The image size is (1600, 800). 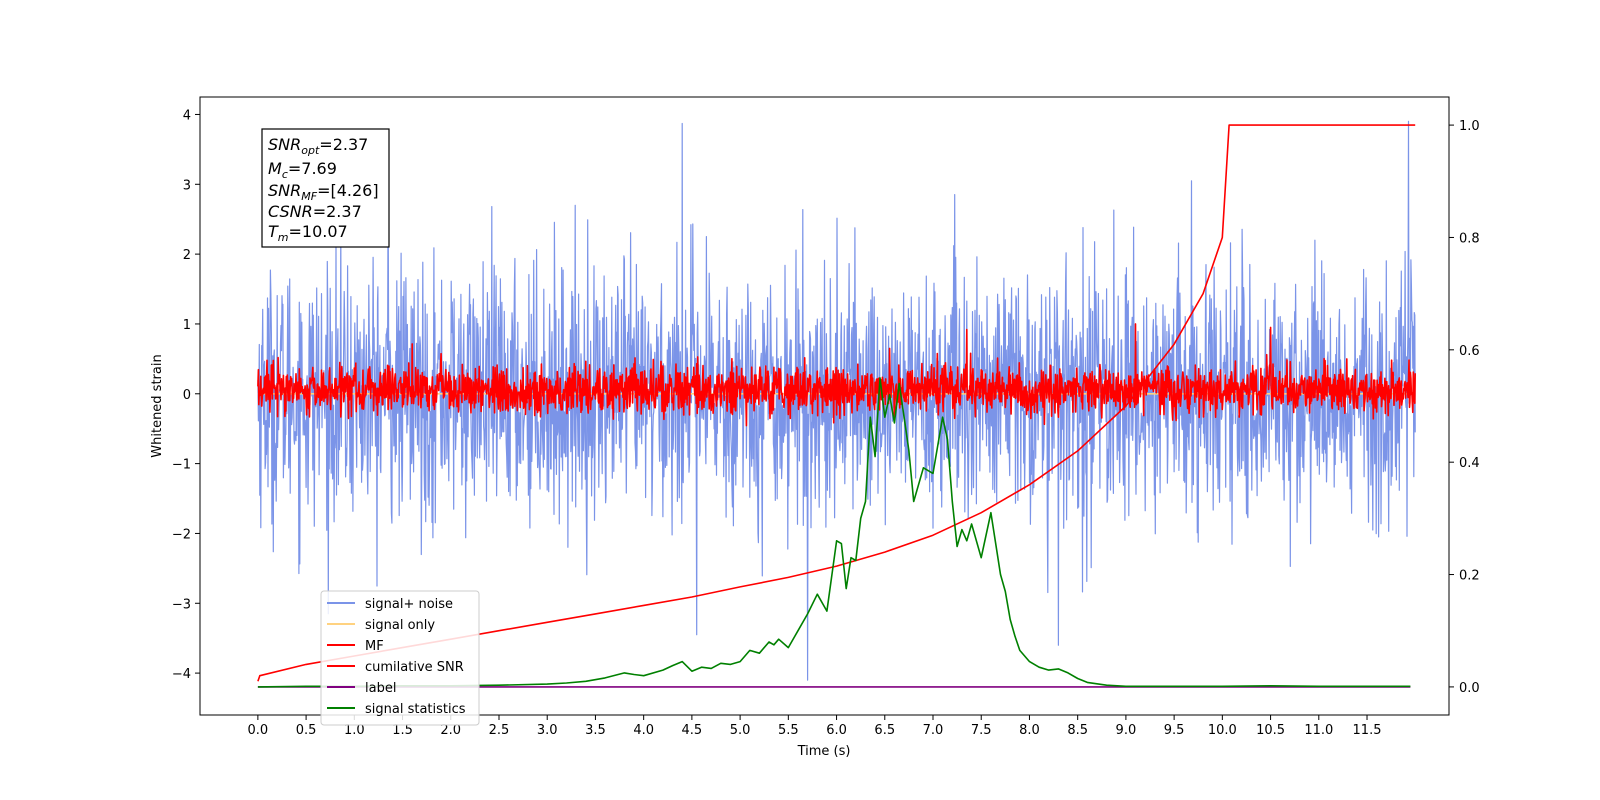 I want to click on y-tick-label-left: 2, so click(x=187, y=255).